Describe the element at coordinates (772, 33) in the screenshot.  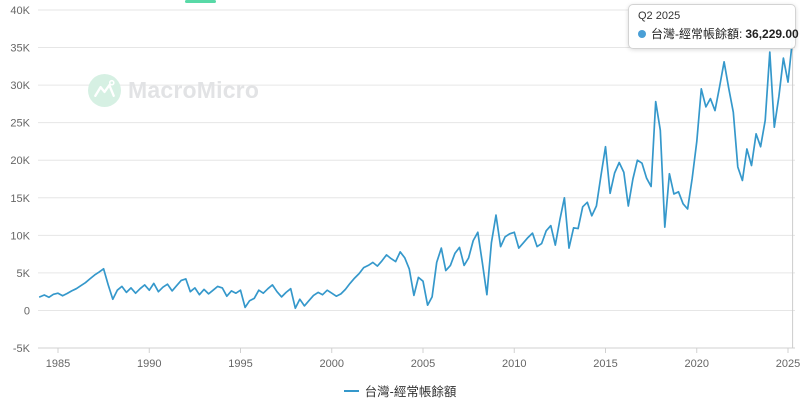
I see `tooltip-value: 36,229.00` at that location.